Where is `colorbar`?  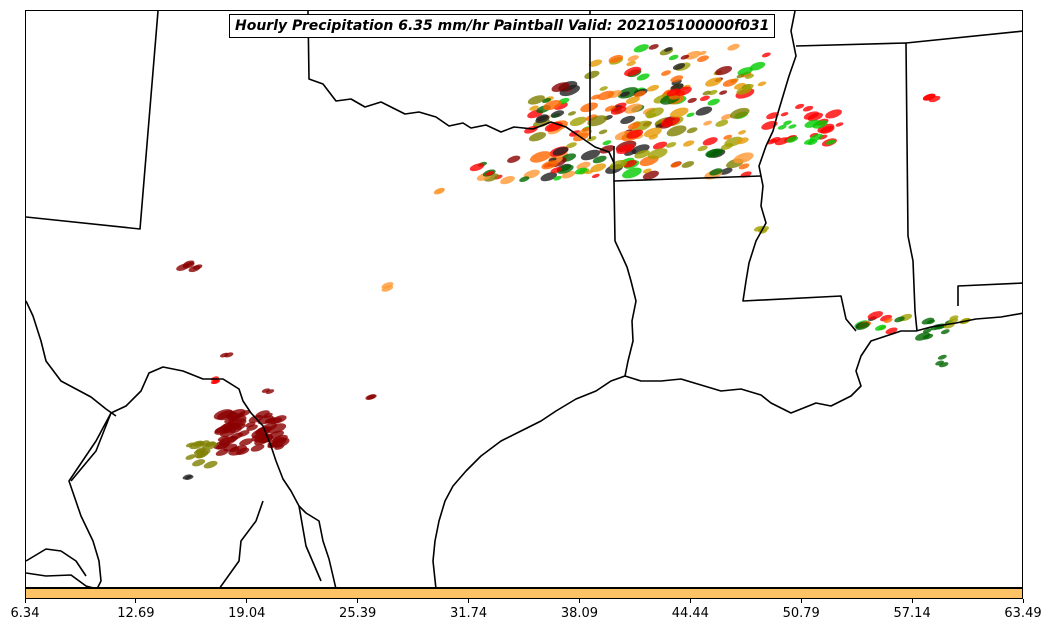
colorbar is located at coordinates (524, 593).